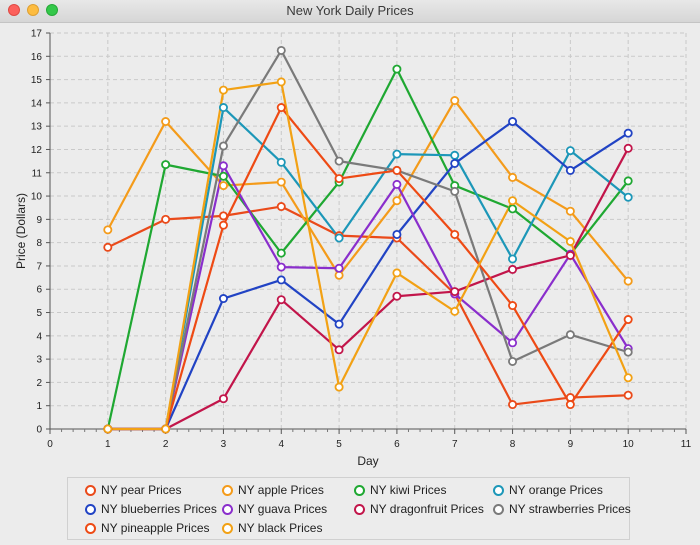  What do you see at coordinates (37, 80) in the screenshot?
I see `y-tick-label: 15` at bounding box center [37, 80].